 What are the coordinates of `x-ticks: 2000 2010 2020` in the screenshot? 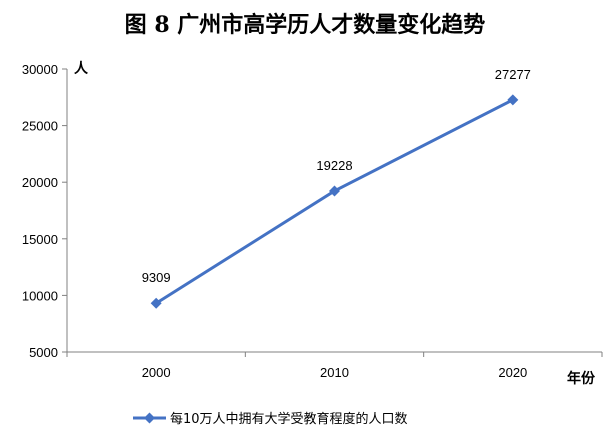 It's located at (334, 366).